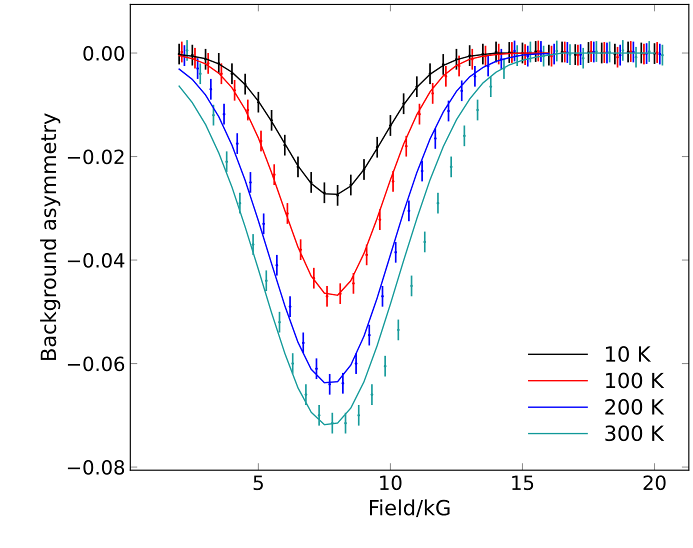  I want to click on y-axis-title: Background asymmetry, so click(50, 236).